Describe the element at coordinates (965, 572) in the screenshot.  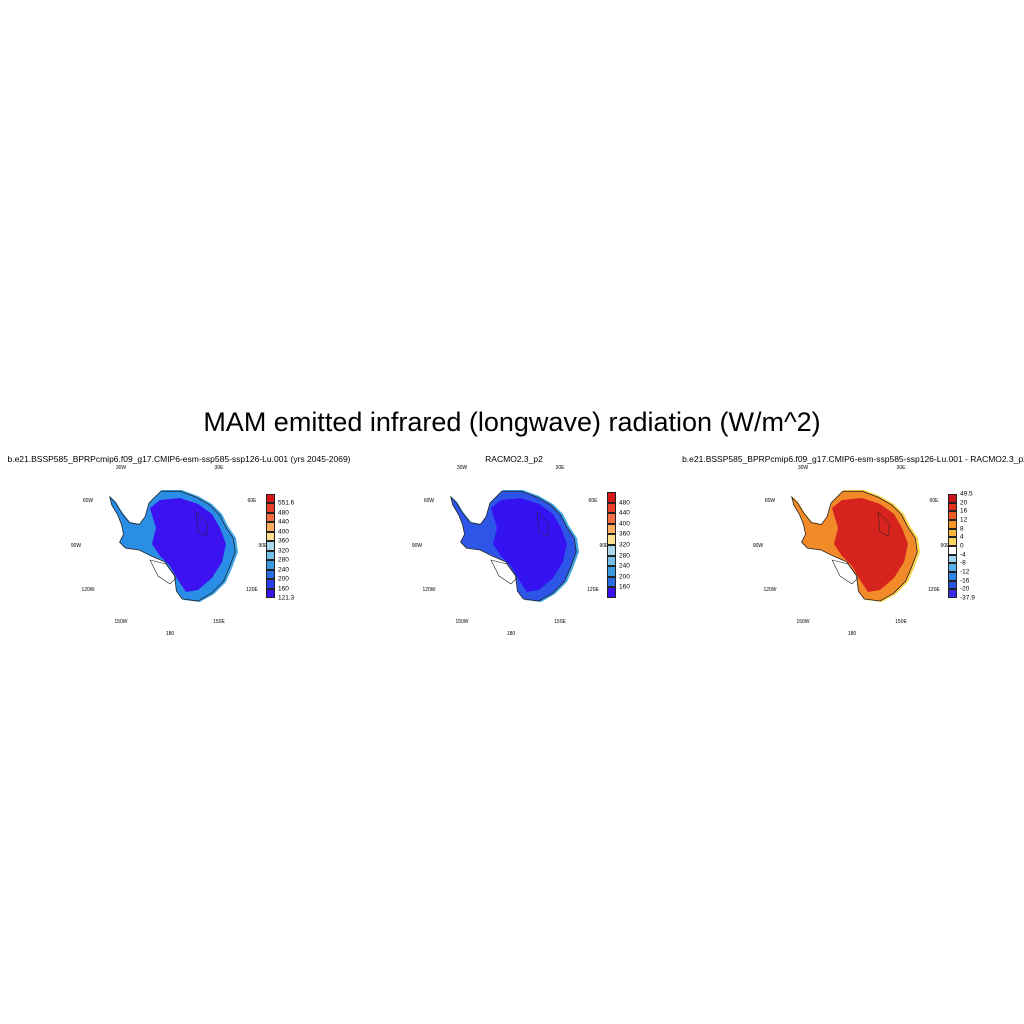
I see `colorbar-label: -12` at that location.